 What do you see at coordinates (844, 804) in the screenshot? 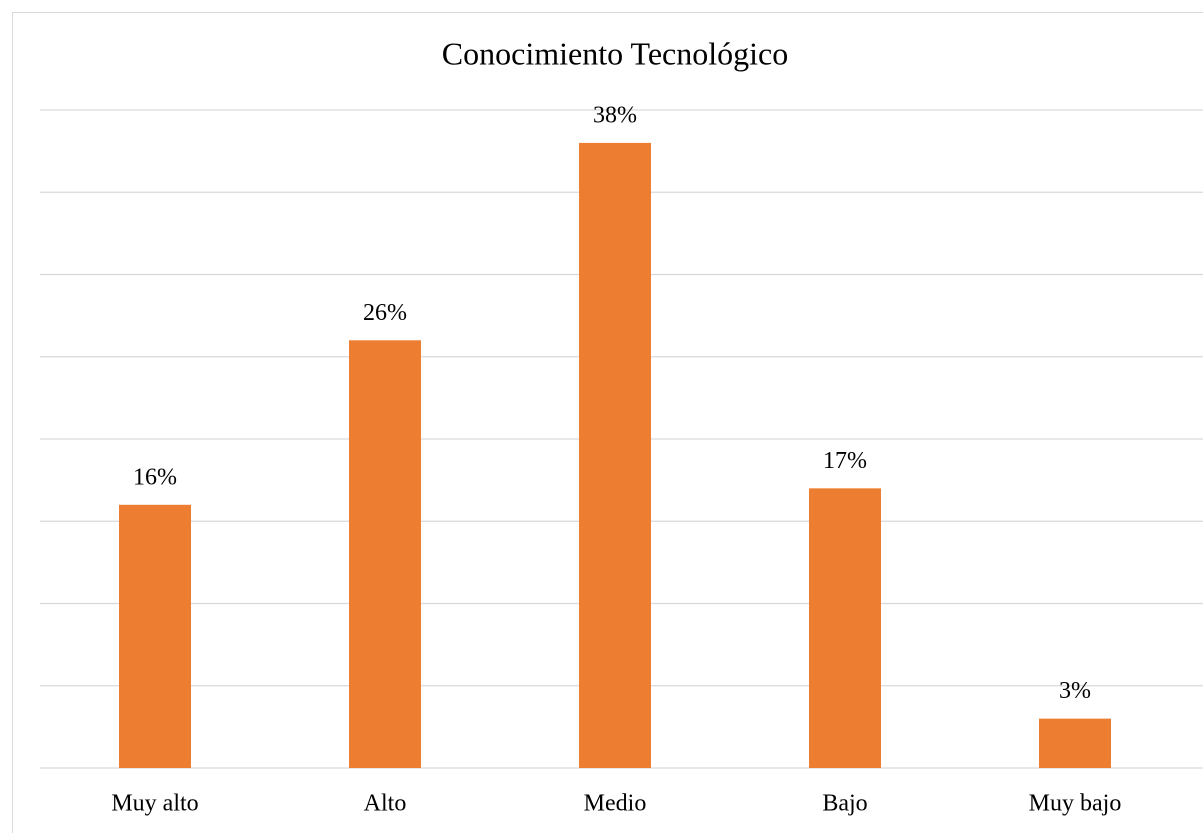
I see `x-tick-label: Bajo` at bounding box center [844, 804].